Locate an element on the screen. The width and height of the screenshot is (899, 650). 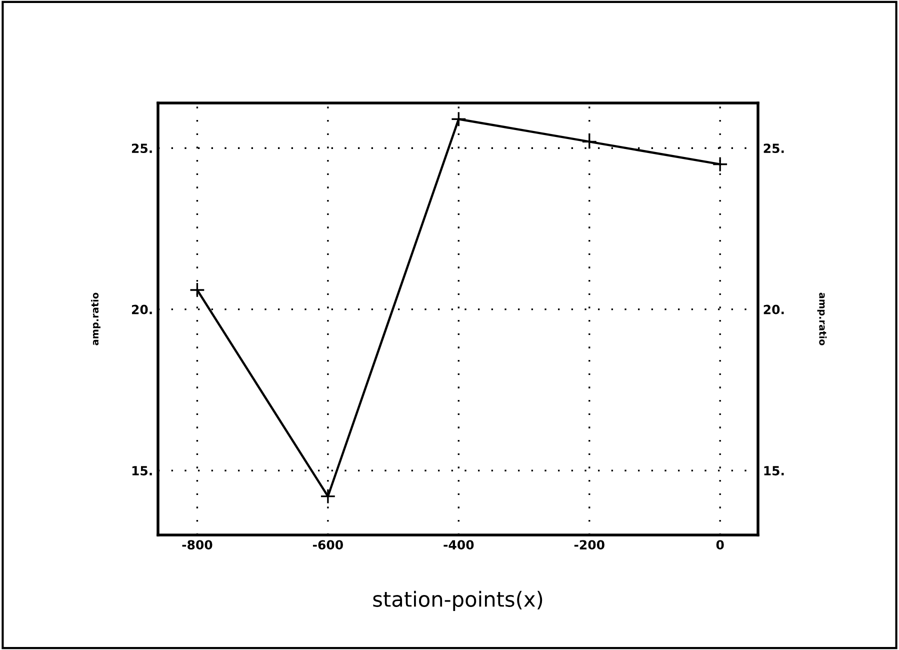
y2-tick-label: 15. is located at coordinates (774, 471).